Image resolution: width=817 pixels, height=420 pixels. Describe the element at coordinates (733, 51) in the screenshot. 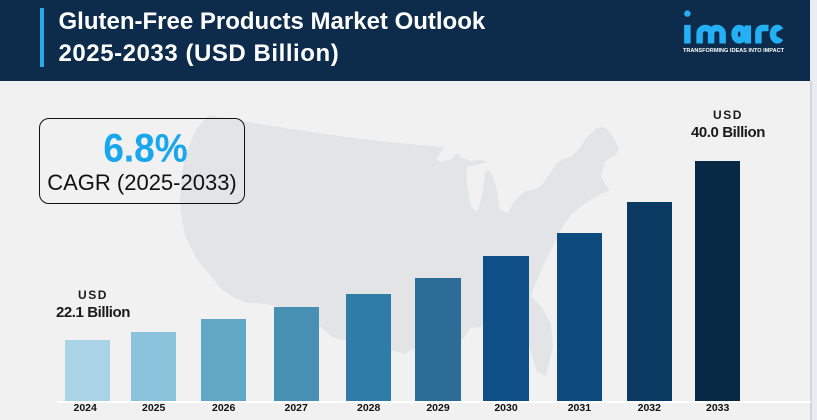

I see `svg-text: TRANSFORMING IDEAS INTO IMPACT` at that location.